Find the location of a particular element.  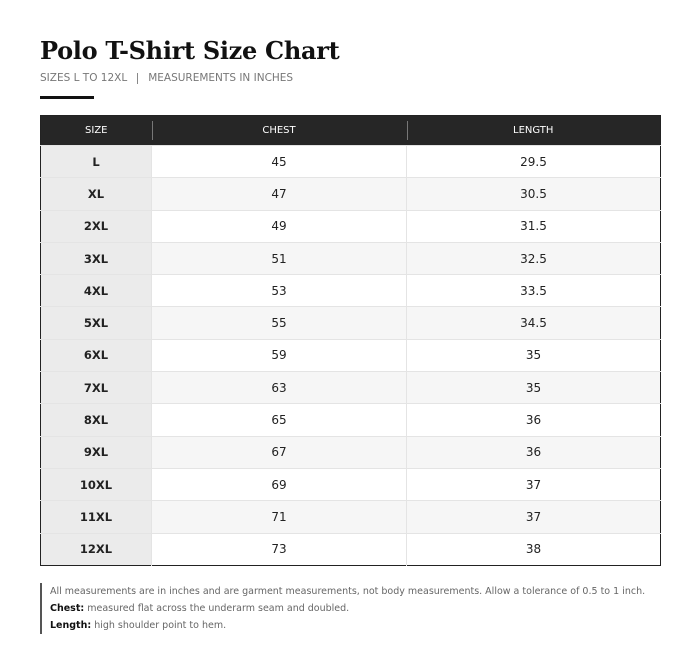

table-row: 7XL 63 35 is located at coordinates (350, 387).